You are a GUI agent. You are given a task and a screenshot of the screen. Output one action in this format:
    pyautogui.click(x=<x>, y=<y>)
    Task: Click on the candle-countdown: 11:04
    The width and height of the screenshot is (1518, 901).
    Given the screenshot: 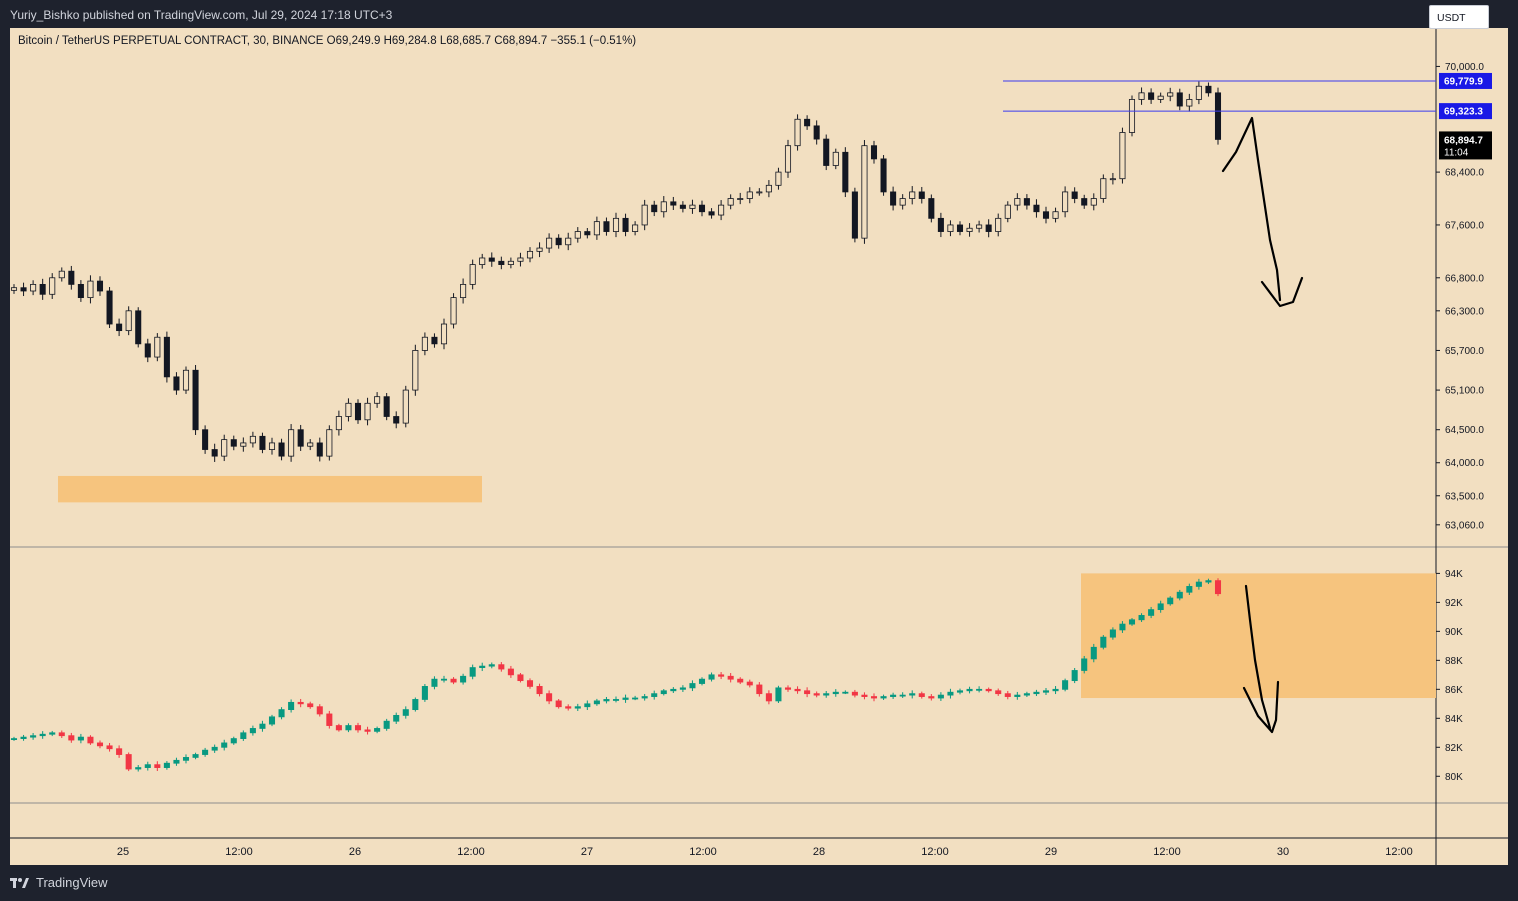 What is the action you would take?
    pyautogui.click(x=1456, y=152)
    